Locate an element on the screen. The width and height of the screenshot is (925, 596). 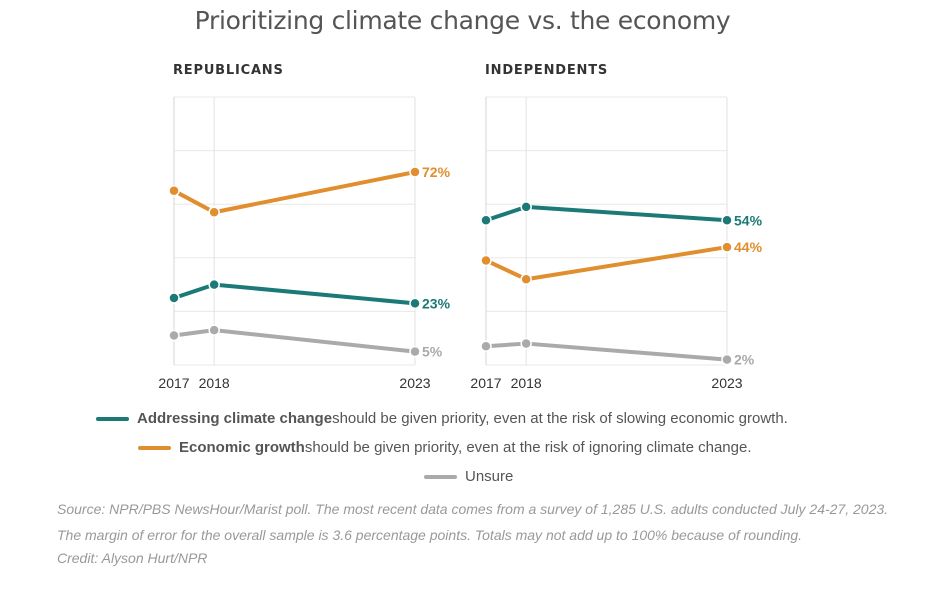
republicans-unsure-end-label: 5% is located at coordinates (432, 352).